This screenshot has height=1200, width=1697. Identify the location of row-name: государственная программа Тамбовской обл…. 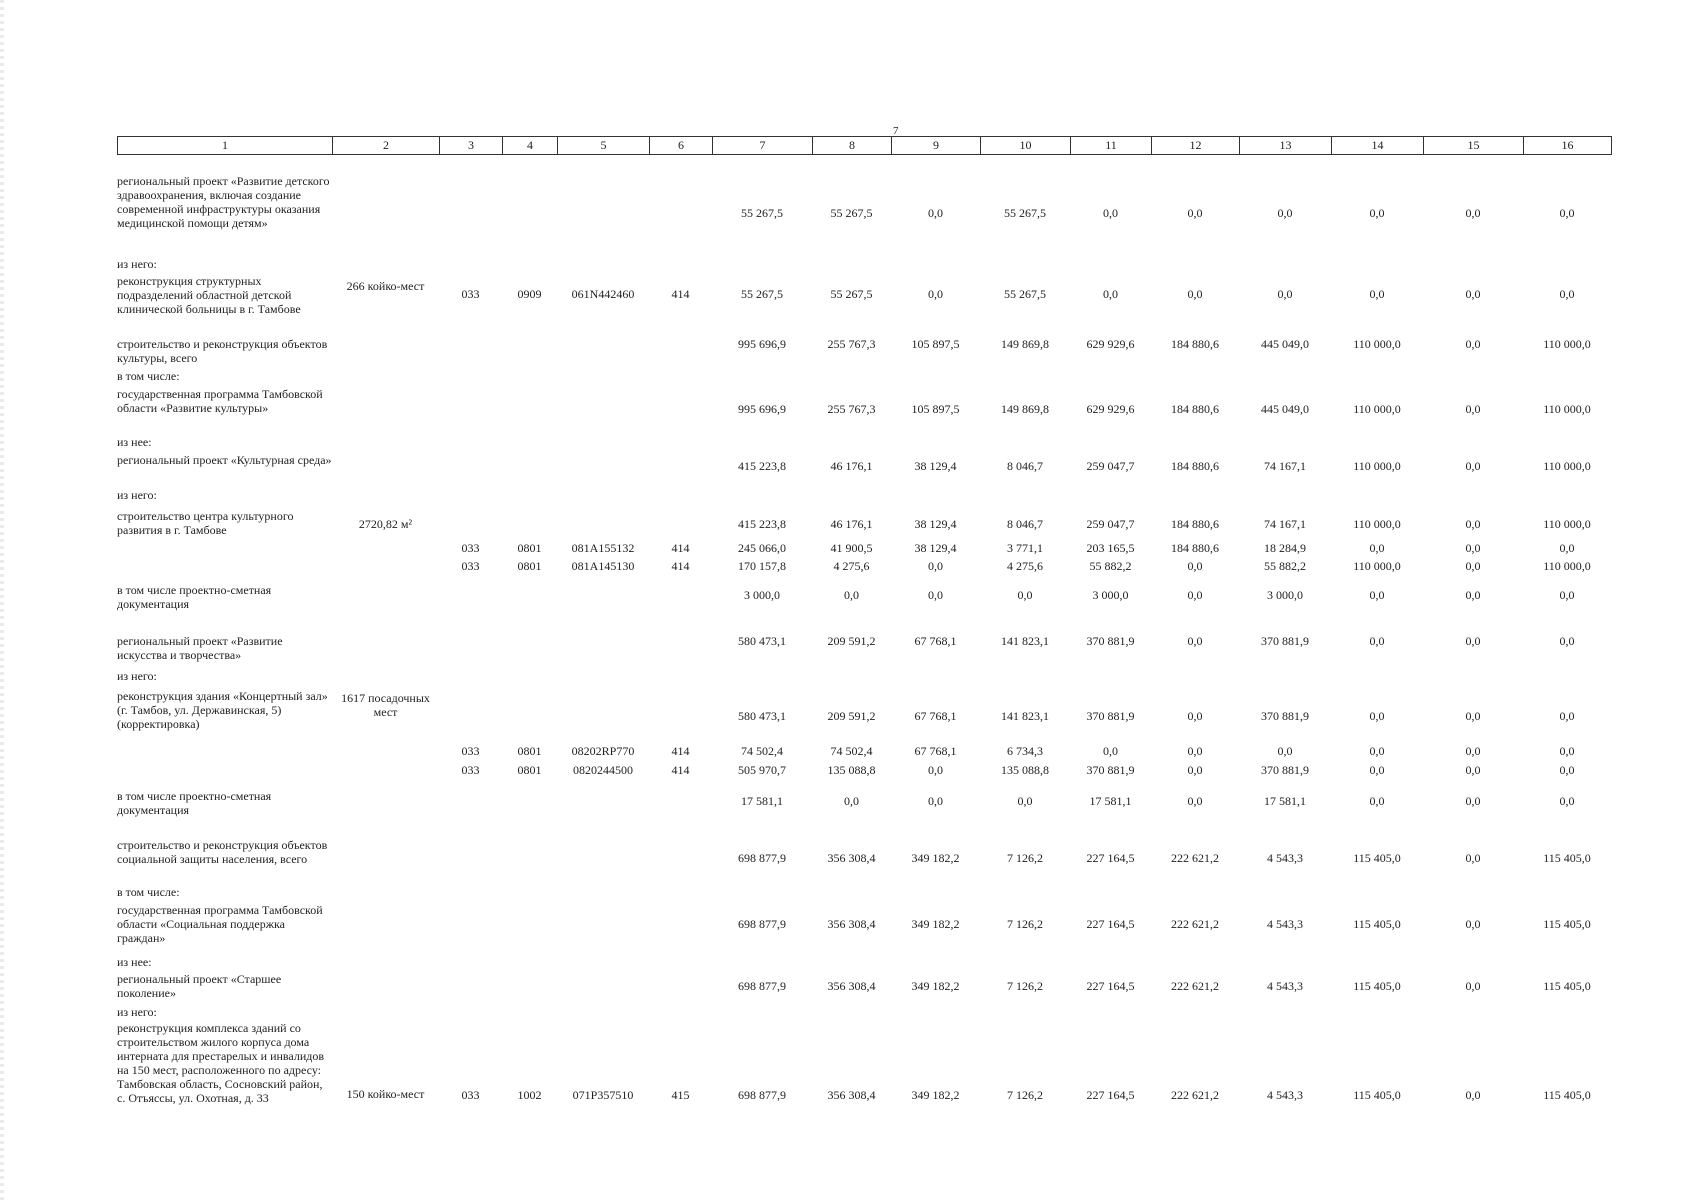
(220, 401).